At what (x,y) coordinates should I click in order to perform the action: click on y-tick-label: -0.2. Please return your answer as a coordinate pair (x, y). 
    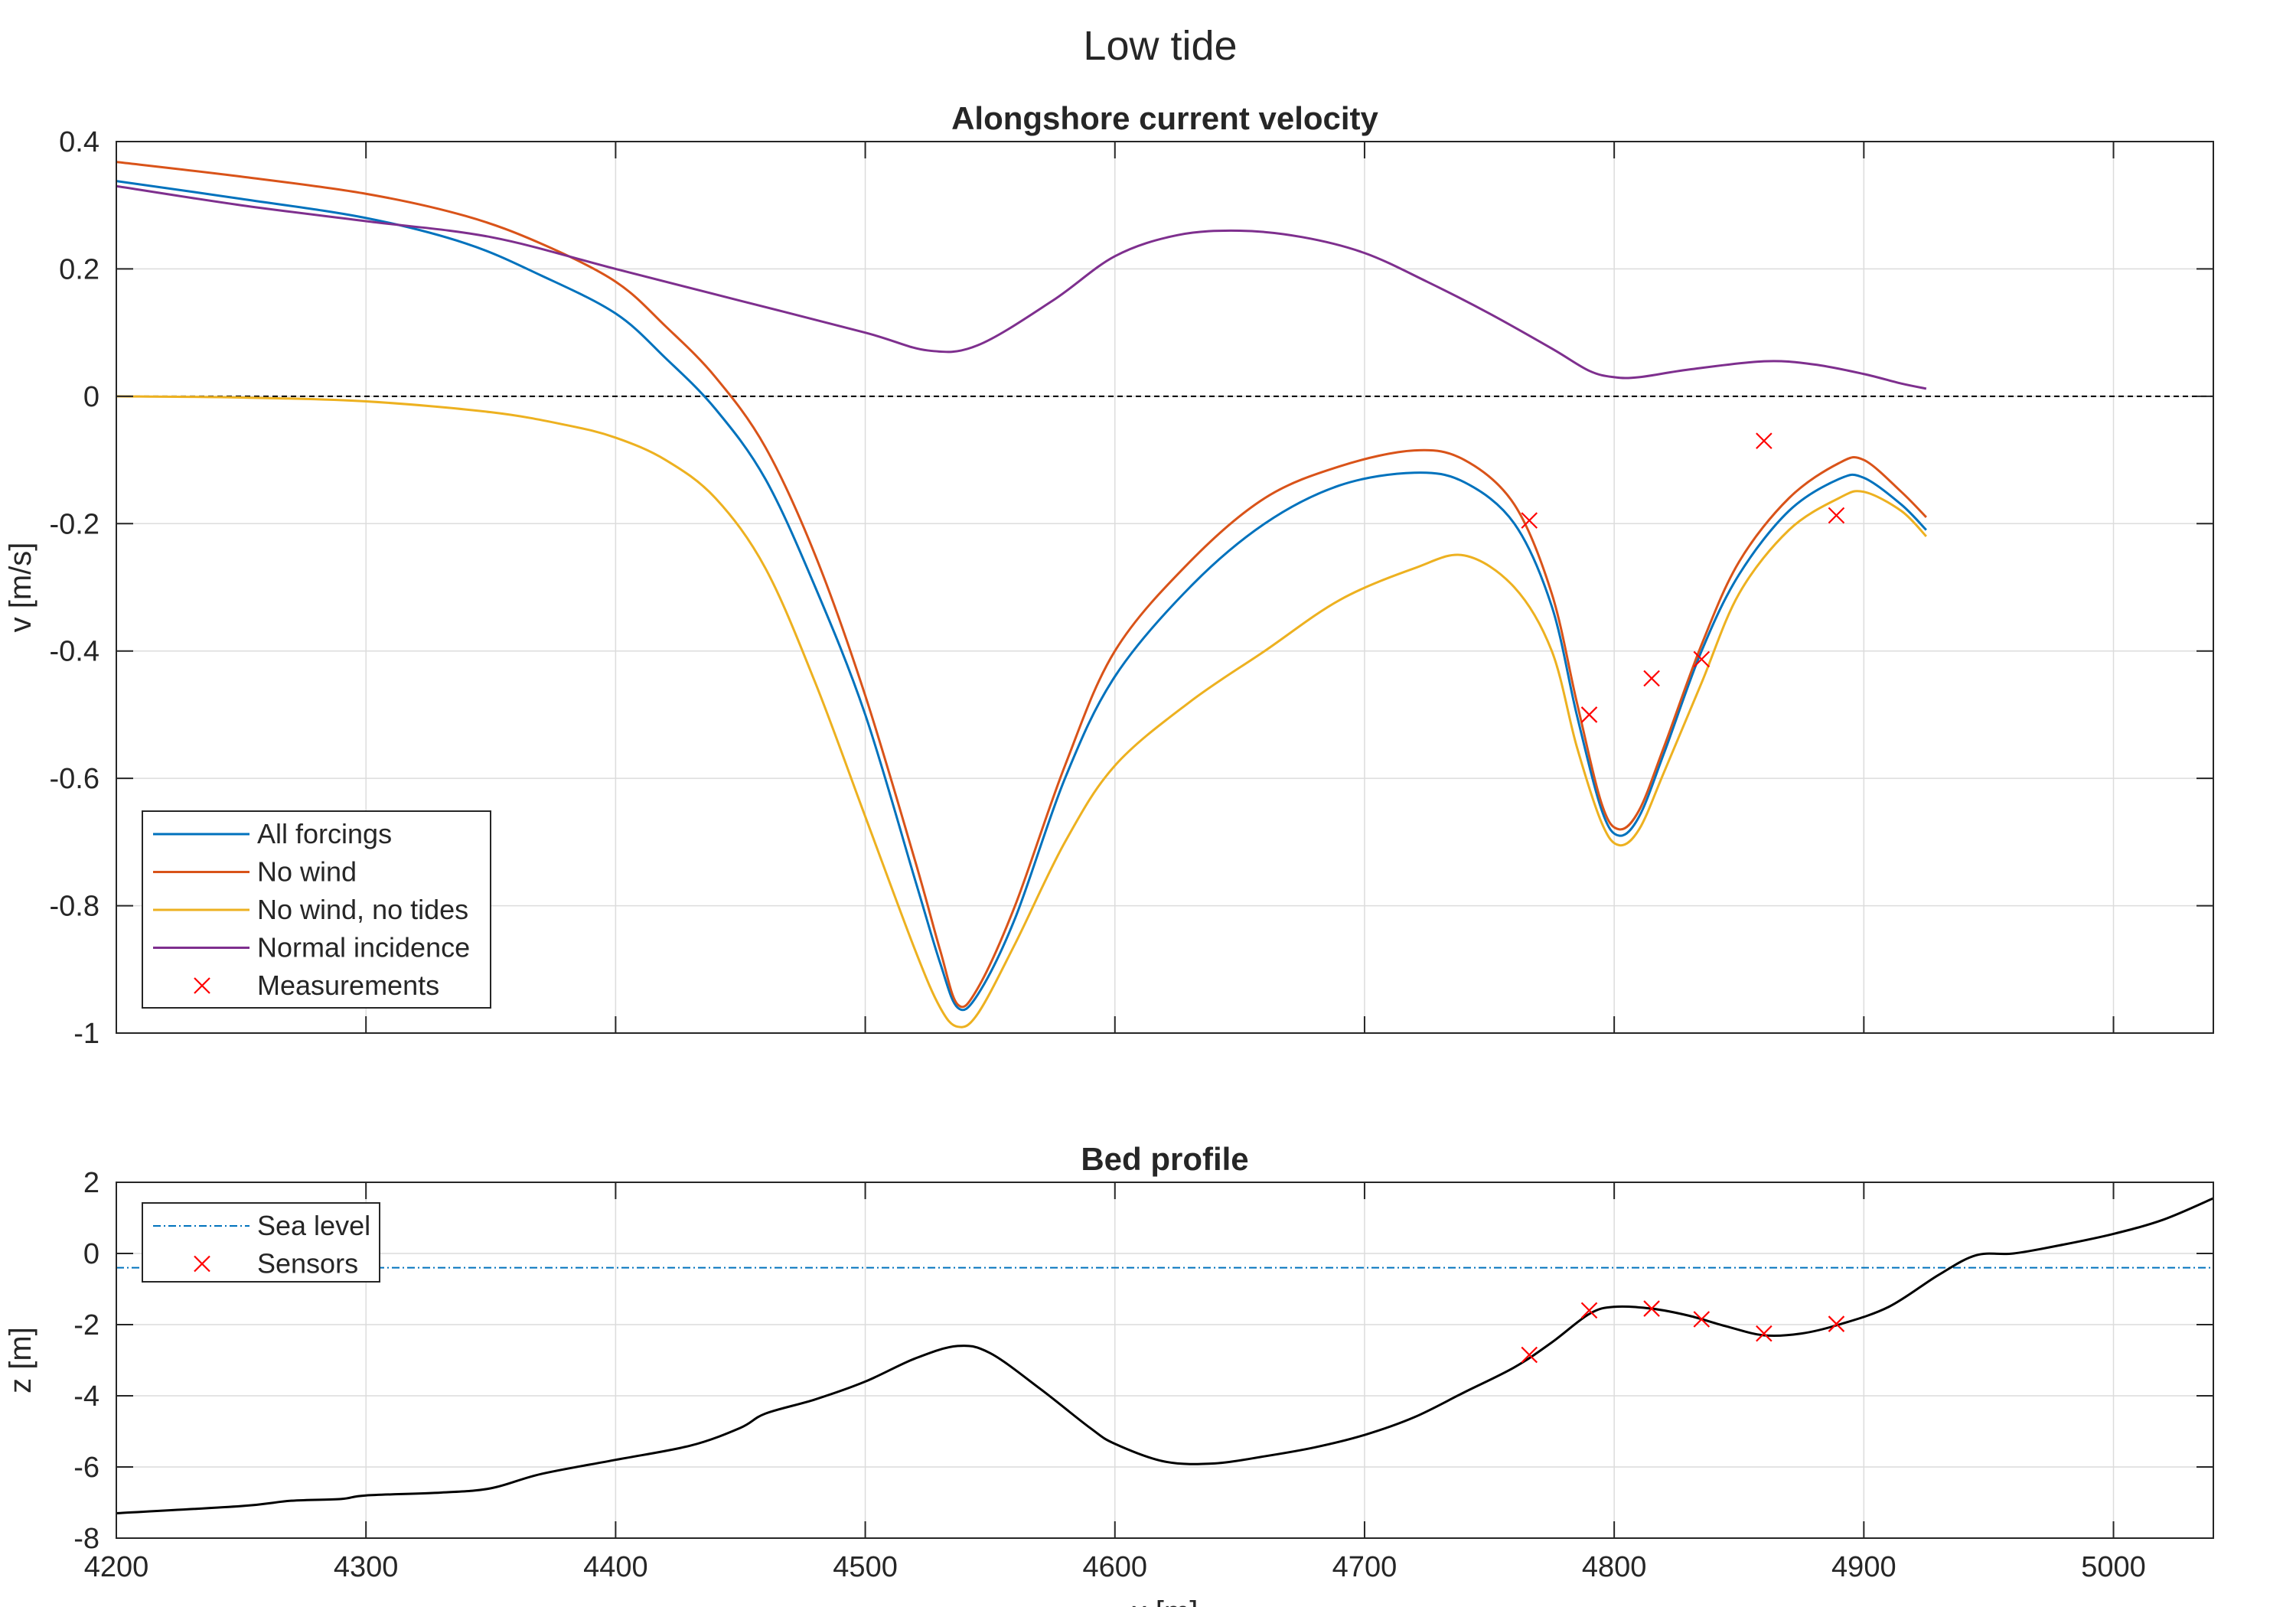
    Looking at the image, I should click on (74, 524).